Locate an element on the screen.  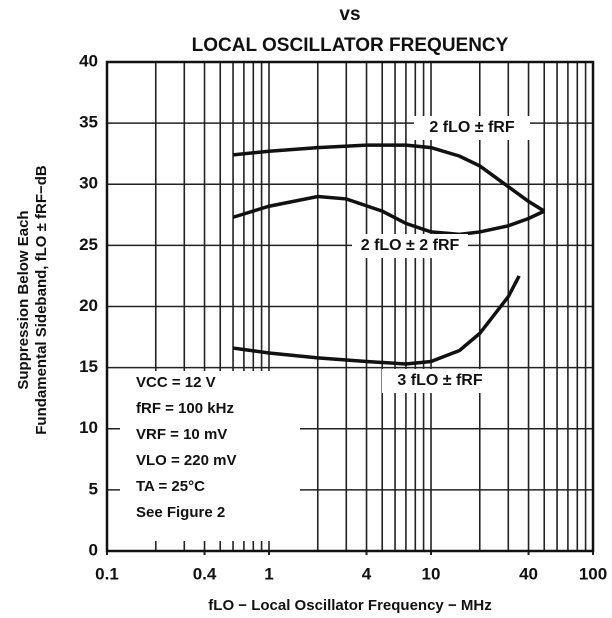
x-tick-label: 0.1 is located at coordinates (107, 573).